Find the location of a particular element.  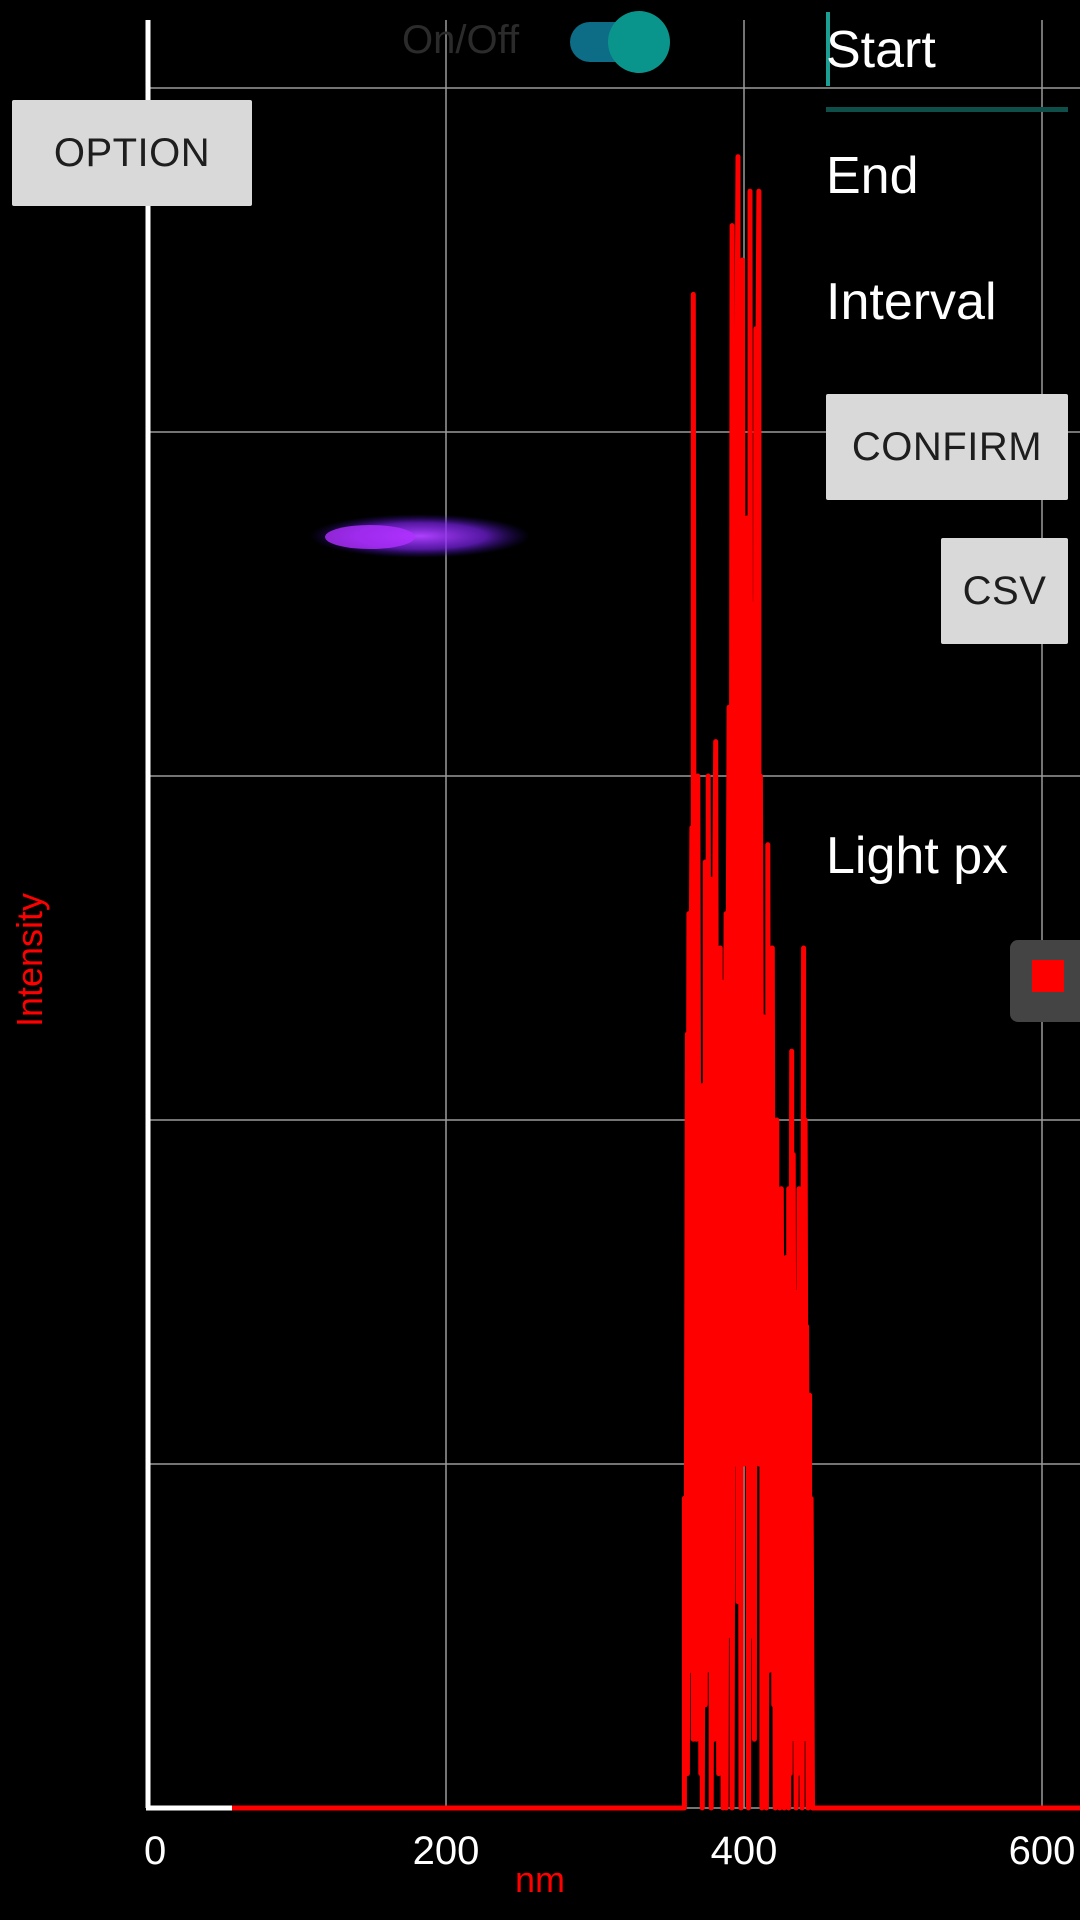

light-spot-core is located at coordinates (370, 537).